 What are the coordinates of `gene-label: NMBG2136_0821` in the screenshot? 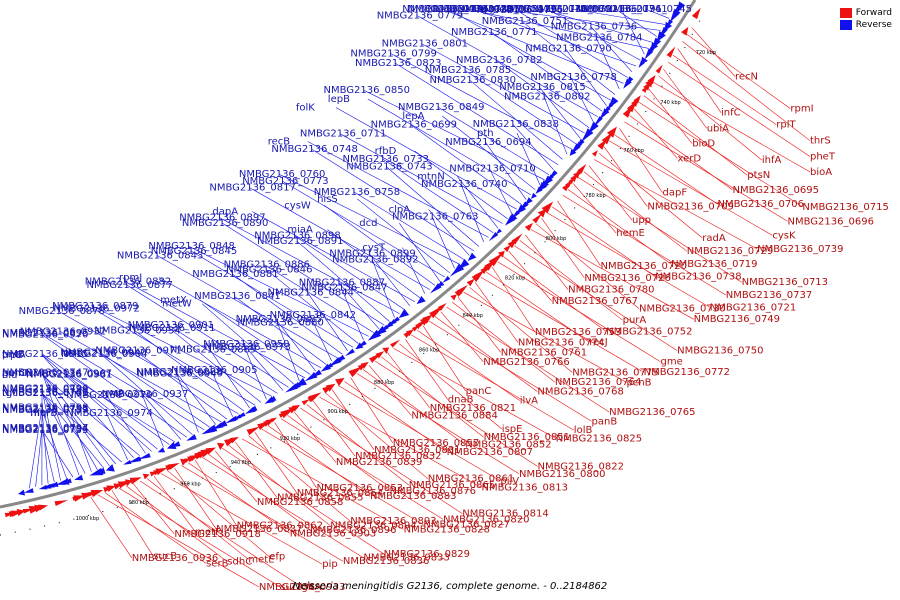 It's located at (473, 408).